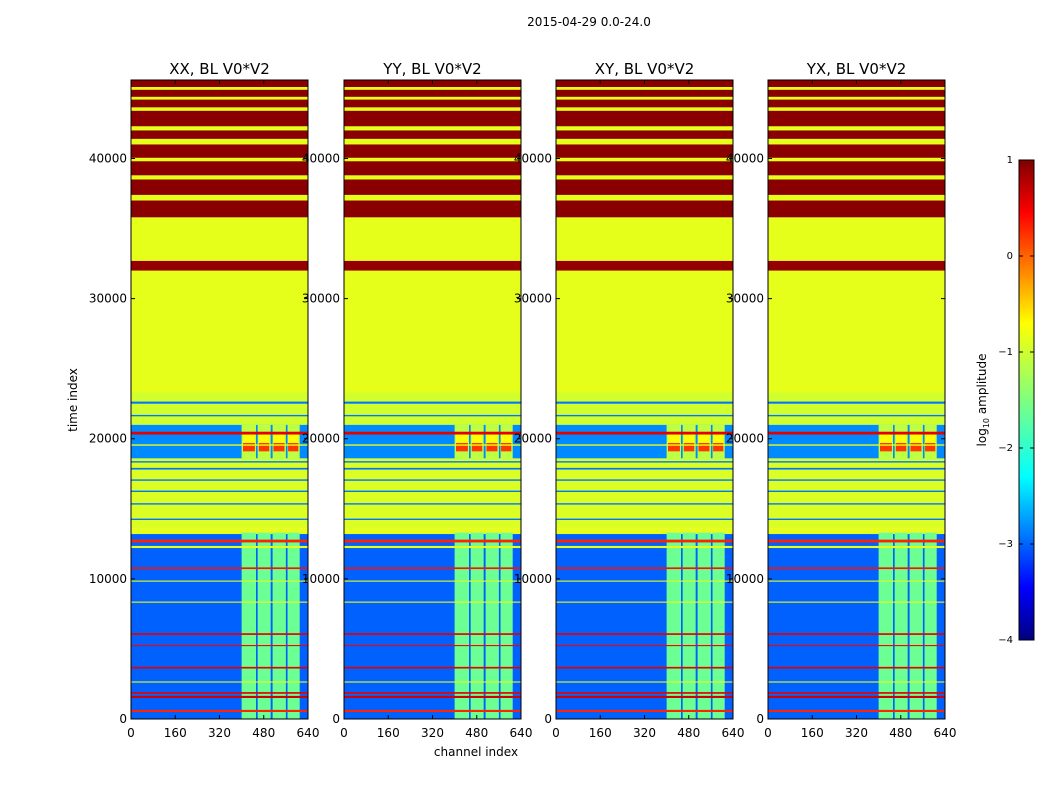 The image size is (1050, 804). What do you see at coordinates (1005, 352) in the screenshot?
I see `colorbar-tick-label: −1` at bounding box center [1005, 352].